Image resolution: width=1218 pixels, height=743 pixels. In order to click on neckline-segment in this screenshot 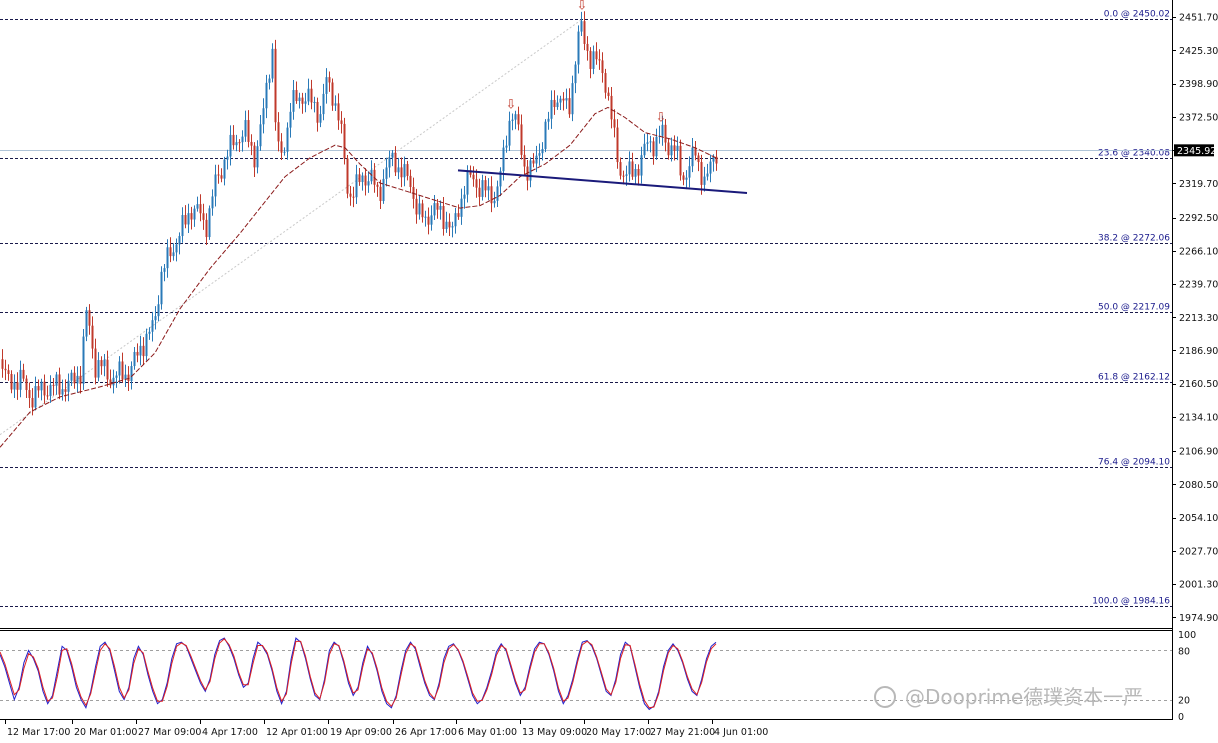, I will do `click(602, 182)`.